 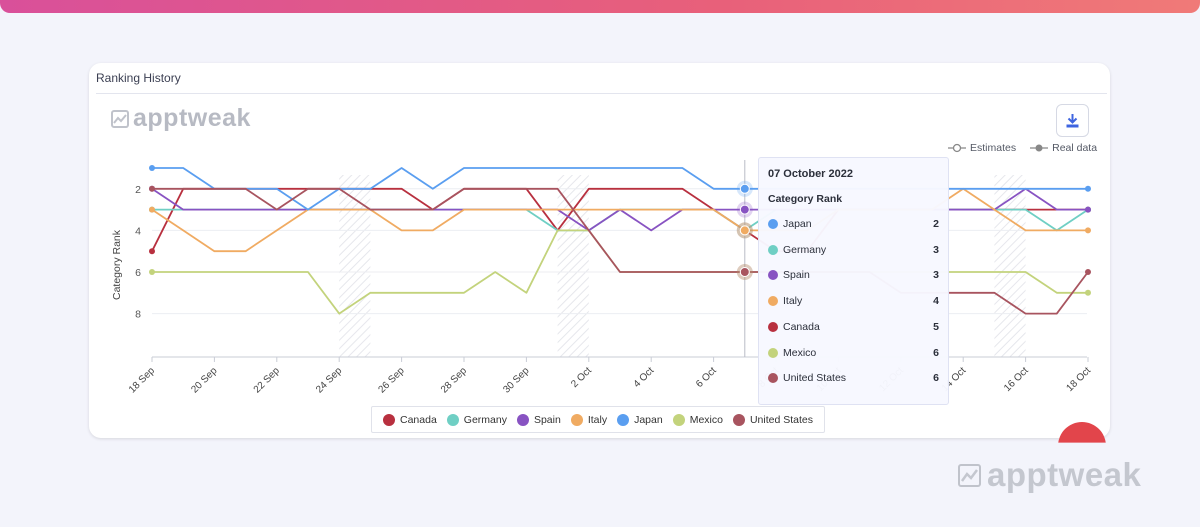 I want to click on x-tick-label: 20 Sep, so click(x=204, y=380).